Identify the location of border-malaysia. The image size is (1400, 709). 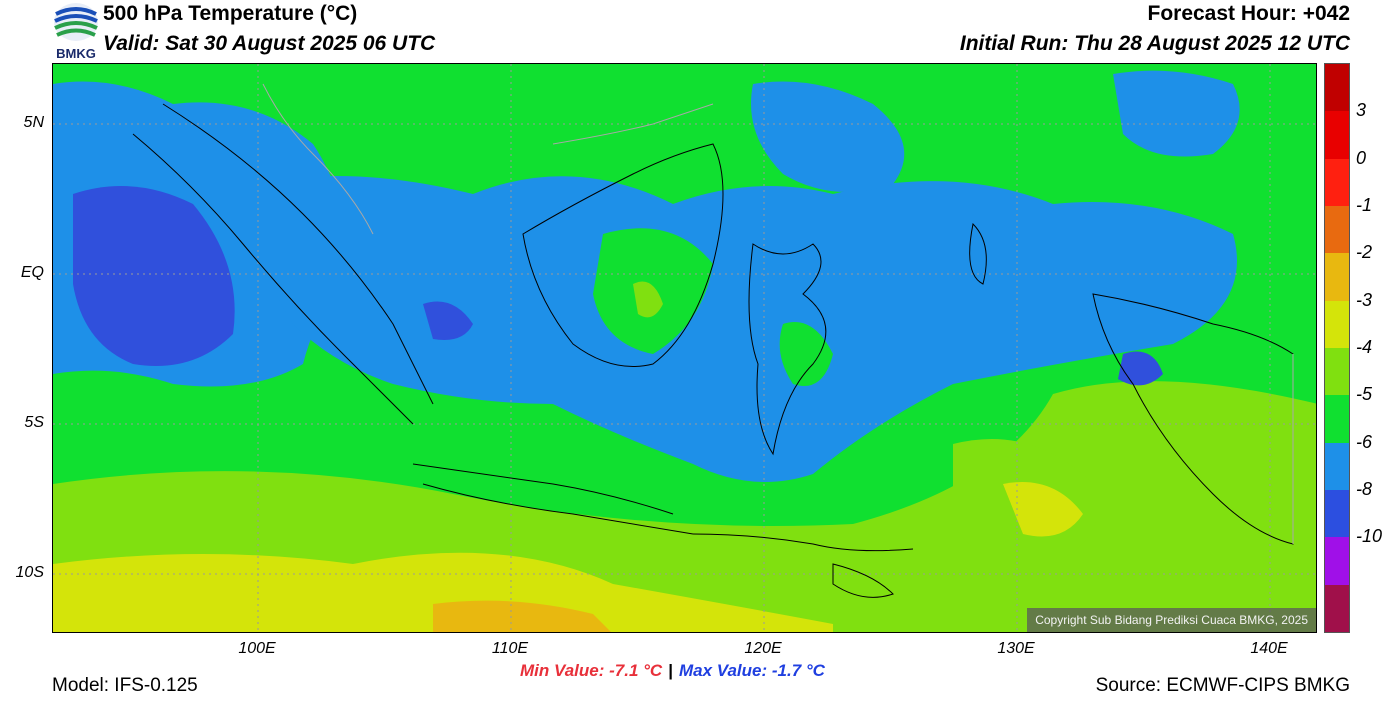
(318, 159).